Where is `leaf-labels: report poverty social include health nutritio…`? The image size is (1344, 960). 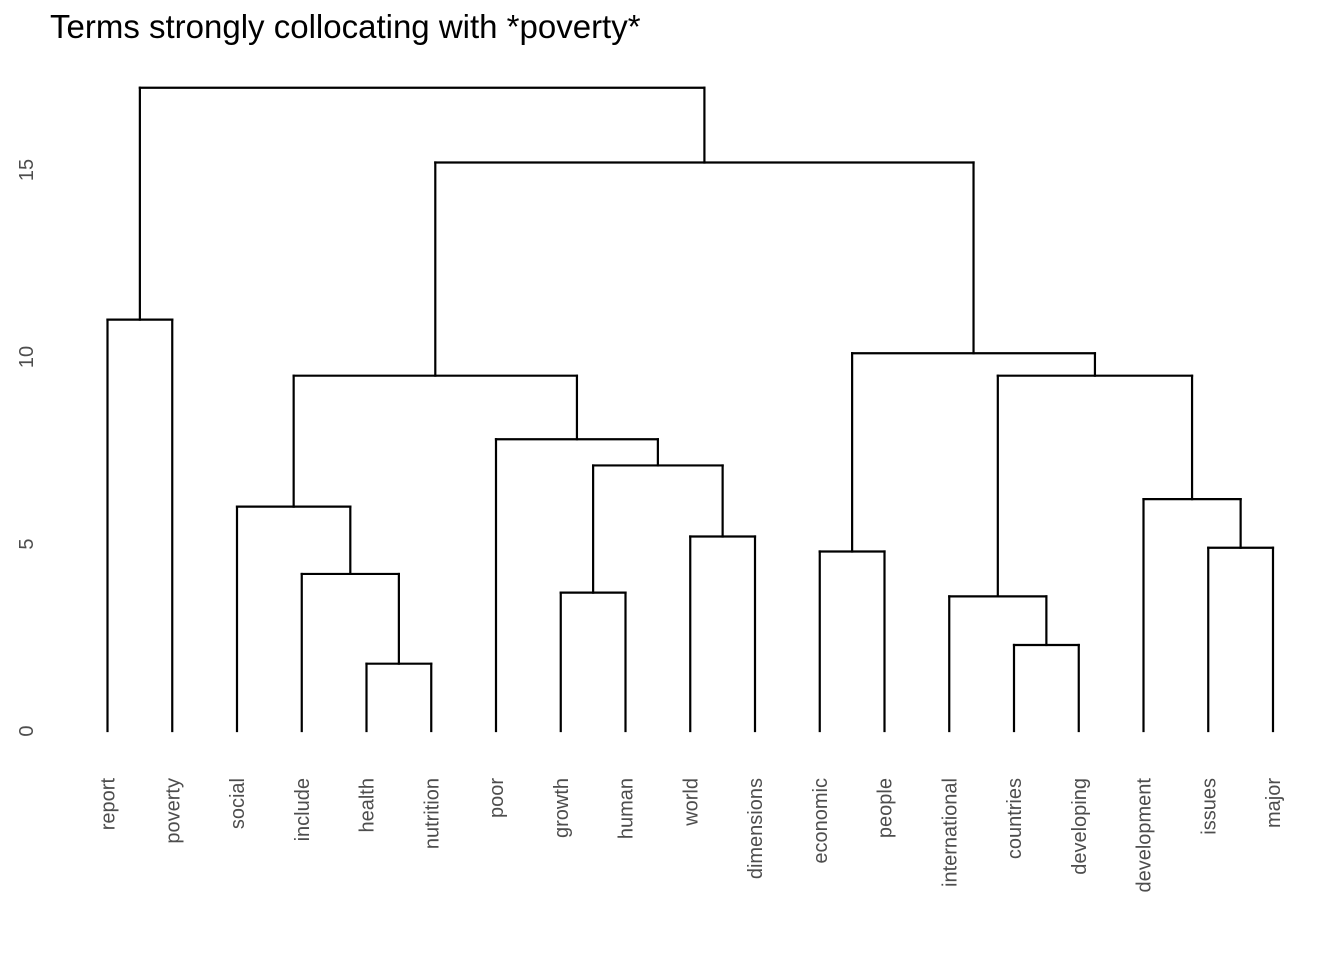
leaf-labels: report poverty social include health nutritio… is located at coordinates (692, 835).